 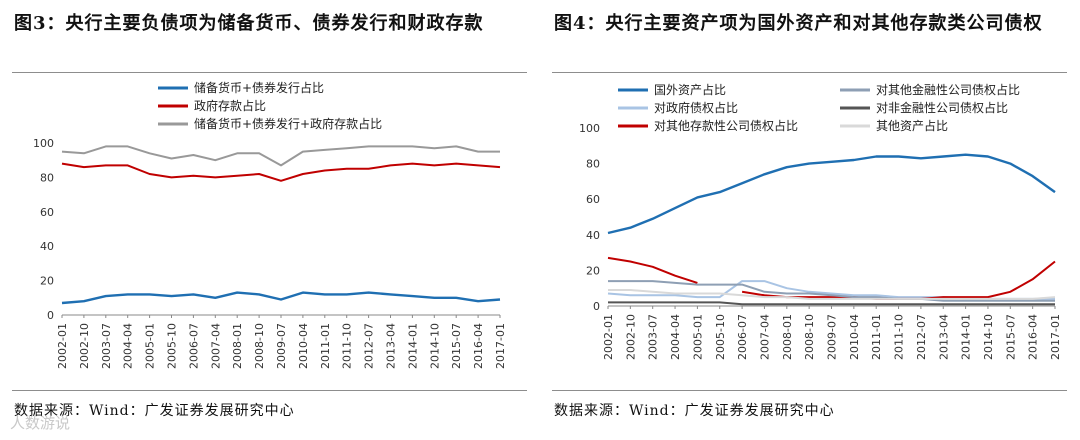 What do you see at coordinates (249, 23) in the screenshot?
I see `left-chart-title: 图3：央行主要负债项为储备货币、债券发行和财政存款` at bounding box center [249, 23].